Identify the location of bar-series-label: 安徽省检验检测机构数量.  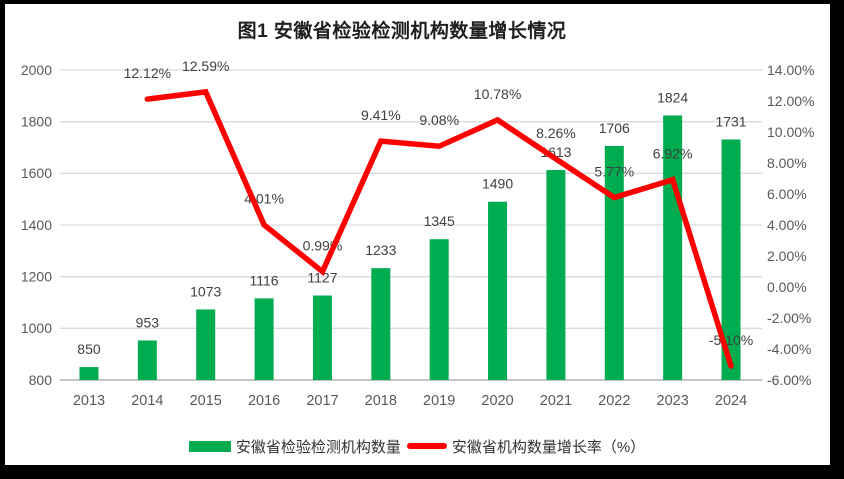
(318, 447).